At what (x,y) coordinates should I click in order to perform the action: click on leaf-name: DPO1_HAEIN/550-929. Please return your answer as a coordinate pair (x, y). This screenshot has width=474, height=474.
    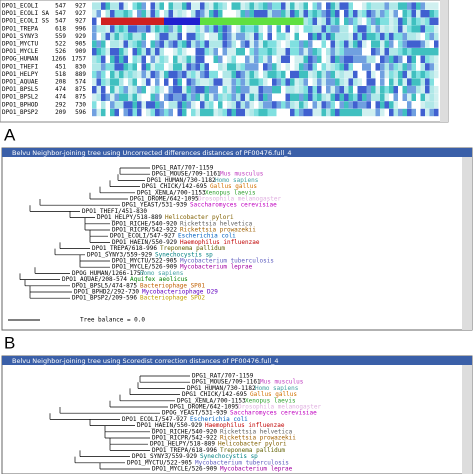
    Looking at the image, I should click on (169, 425).